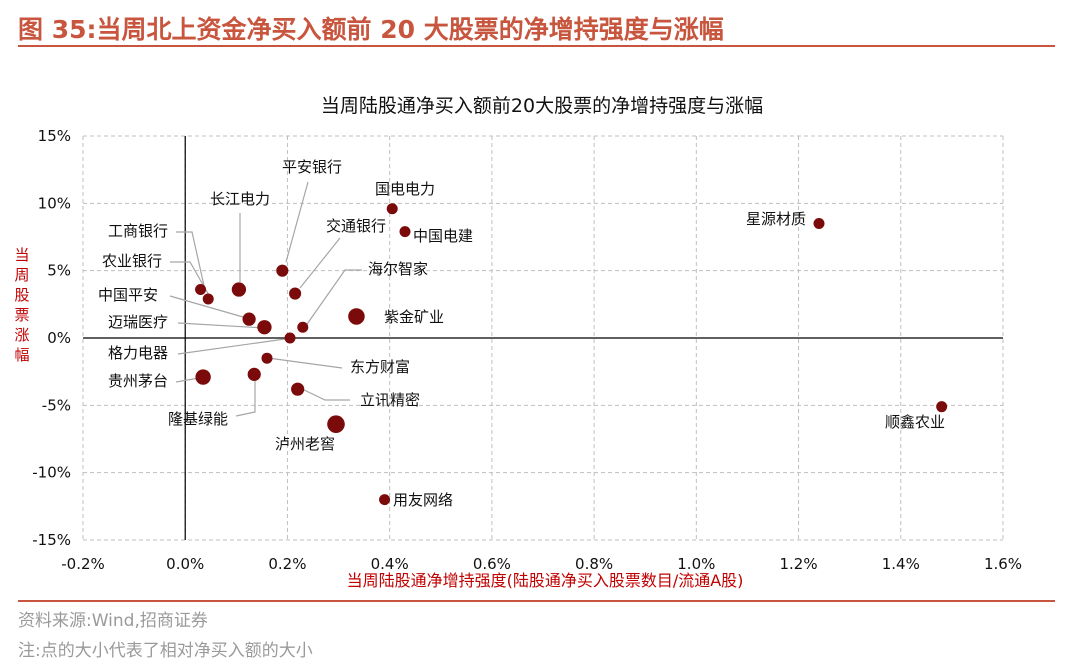 This screenshot has height=666, width=1080. Describe the element at coordinates (443, 236) in the screenshot. I see `point-label: 中国电建` at that location.